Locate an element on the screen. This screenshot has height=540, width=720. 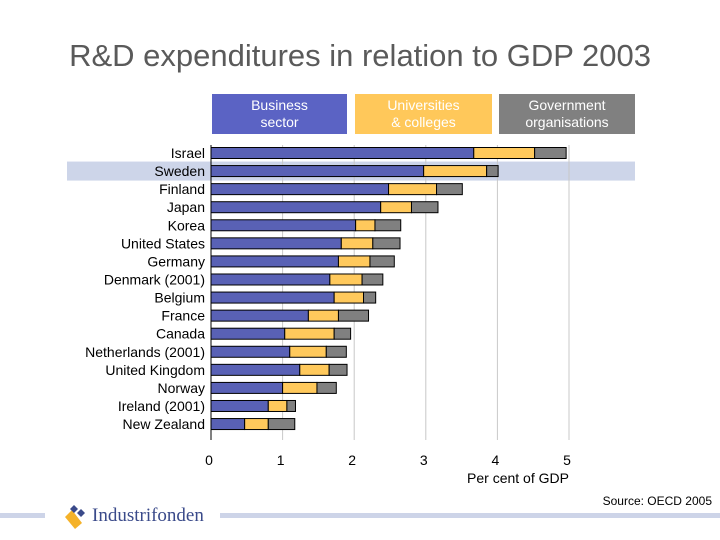
logo-icon is located at coordinates (75, 517).